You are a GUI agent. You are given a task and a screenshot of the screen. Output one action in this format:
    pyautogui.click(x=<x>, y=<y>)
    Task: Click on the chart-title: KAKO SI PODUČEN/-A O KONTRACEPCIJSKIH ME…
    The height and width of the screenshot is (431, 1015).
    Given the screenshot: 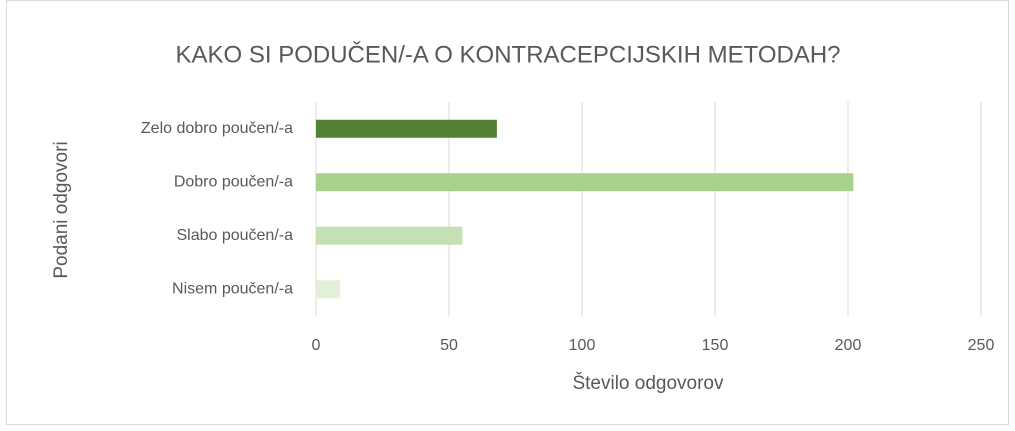 What is the action you would take?
    pyautogui.click(x=507, y=54)
    